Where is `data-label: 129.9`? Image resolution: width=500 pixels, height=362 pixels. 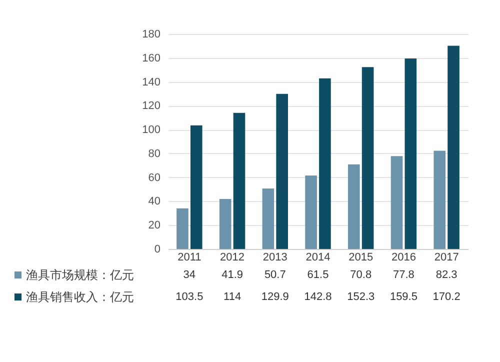
data-label: 129.9 is located at coordinates (275, 297).